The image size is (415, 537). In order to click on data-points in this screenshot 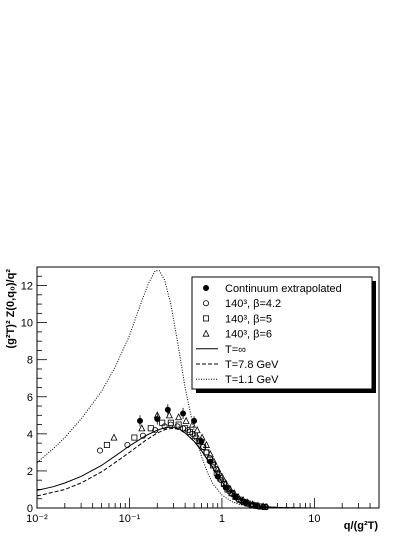, I will do `click(183, 457)`.